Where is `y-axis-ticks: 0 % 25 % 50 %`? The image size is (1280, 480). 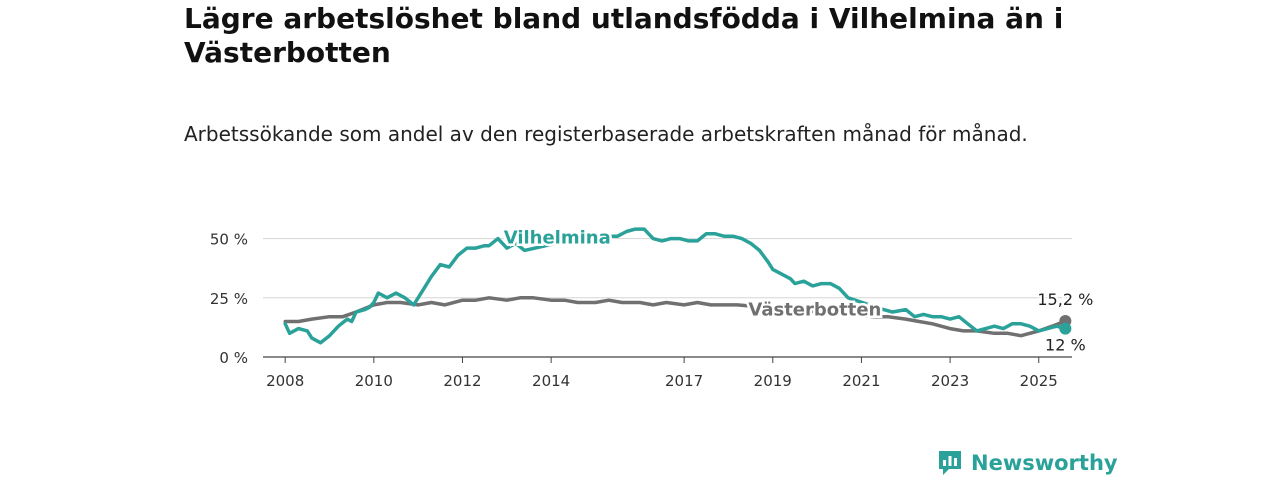
y-axis-ticks: 0 % 25 % 50 % is located at coordinates (229, 299).